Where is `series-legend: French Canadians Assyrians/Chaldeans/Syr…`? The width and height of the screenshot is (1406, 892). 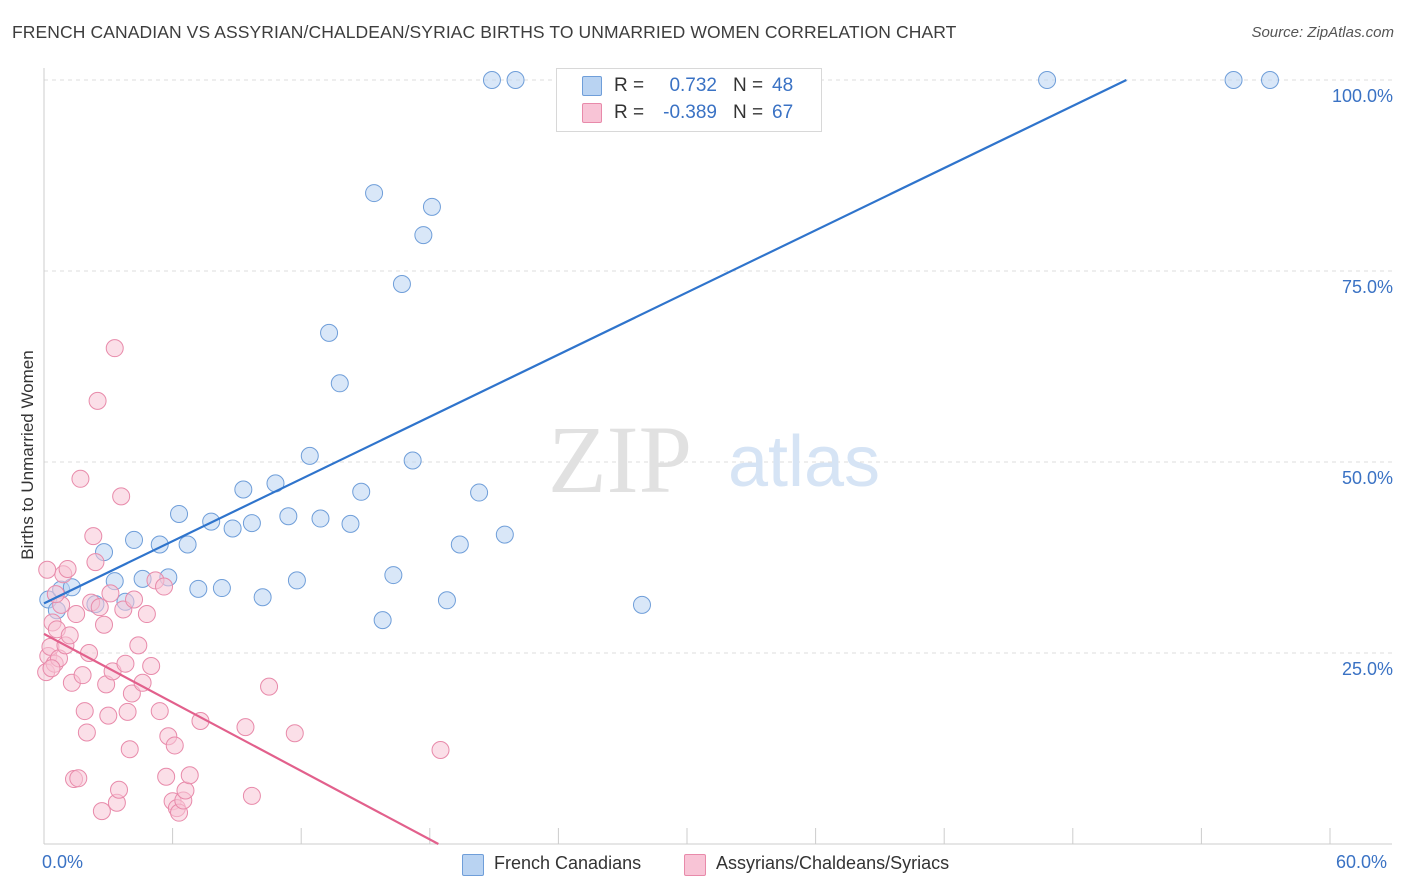 series-legend: French Canadians Assyrians/Chaldeans/Syr… is located at coordinates (703, 864).